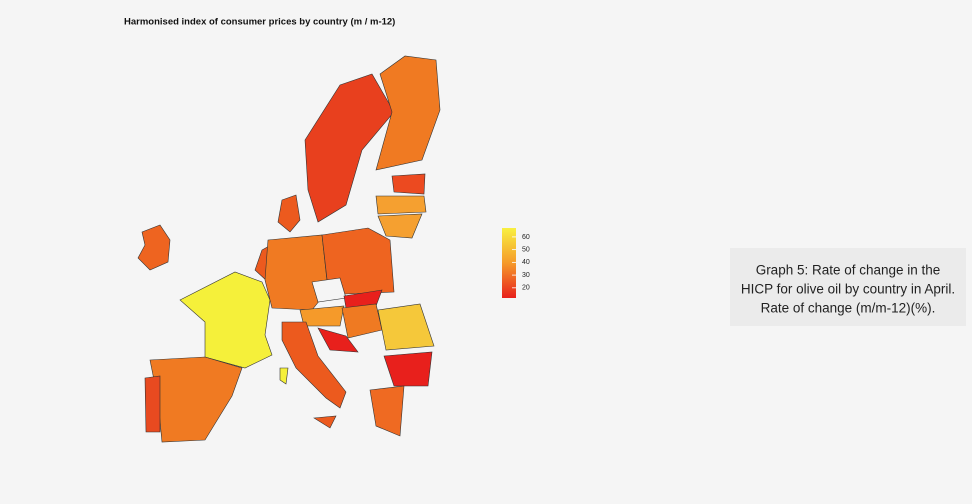  I want to click on caption-box, so click(848, 287).